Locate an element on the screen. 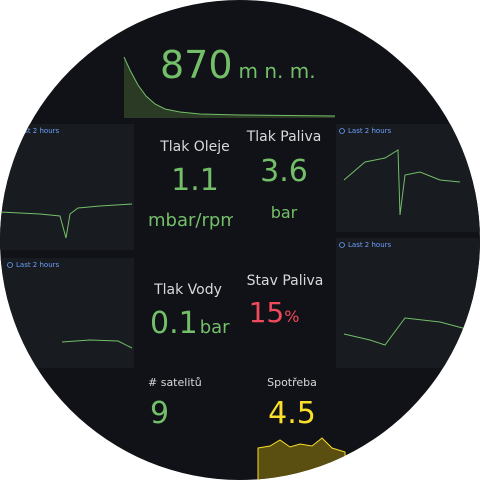  panel-title: Tlak Vody is located at coordinates (187, 290).